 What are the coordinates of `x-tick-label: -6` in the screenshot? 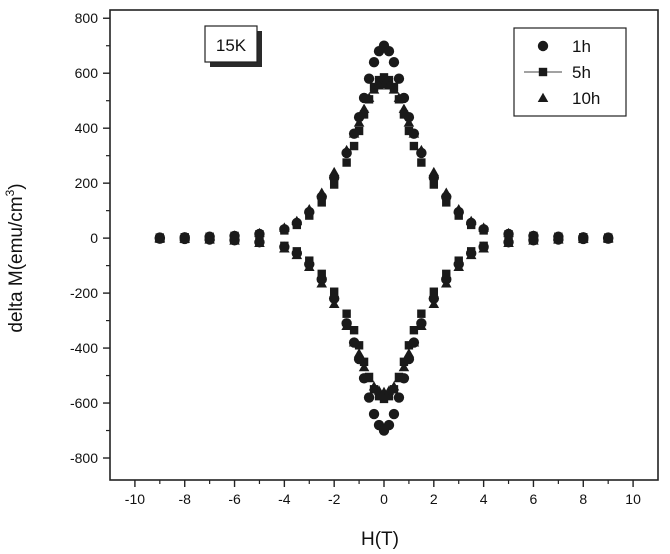 It's located at (234, 499).